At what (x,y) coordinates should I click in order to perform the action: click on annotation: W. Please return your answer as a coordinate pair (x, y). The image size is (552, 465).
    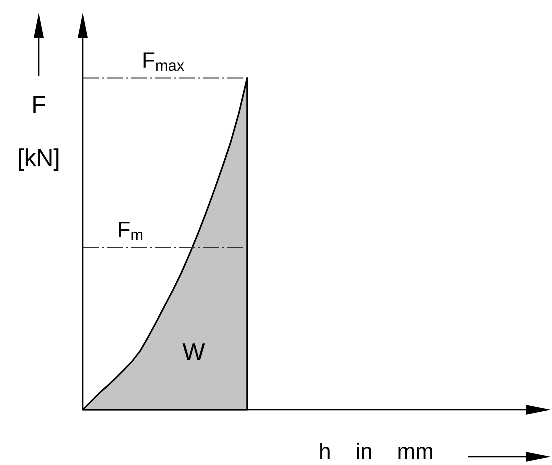
    Looking at the image, I should click on (194, 352).